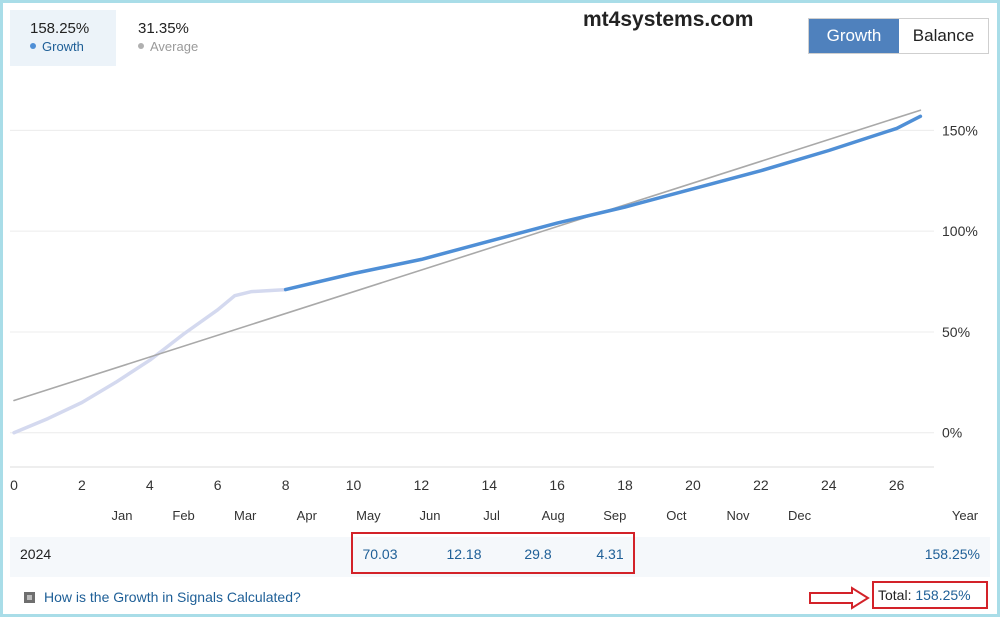 The width and height of the screenshot is (1000, 617). Describe the element at coordinates (625, 485) in the screenshot. I see `x-tick-label: 18` at that location.